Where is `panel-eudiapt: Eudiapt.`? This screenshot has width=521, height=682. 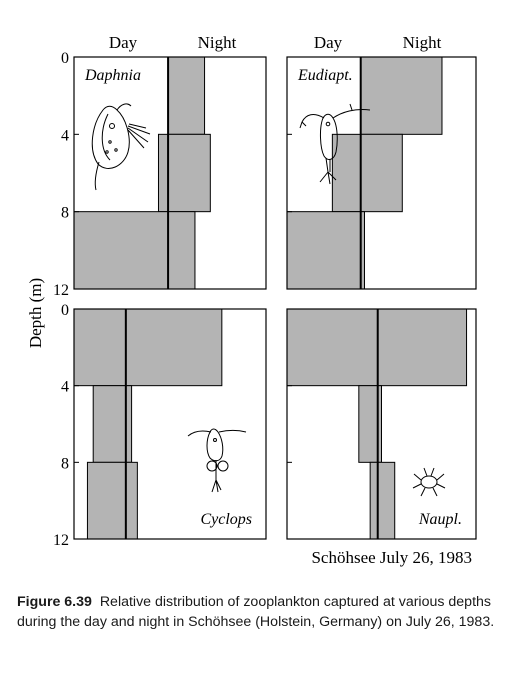 panel-eudiapt: Eudiapt. is located at coordinates (381, 173).